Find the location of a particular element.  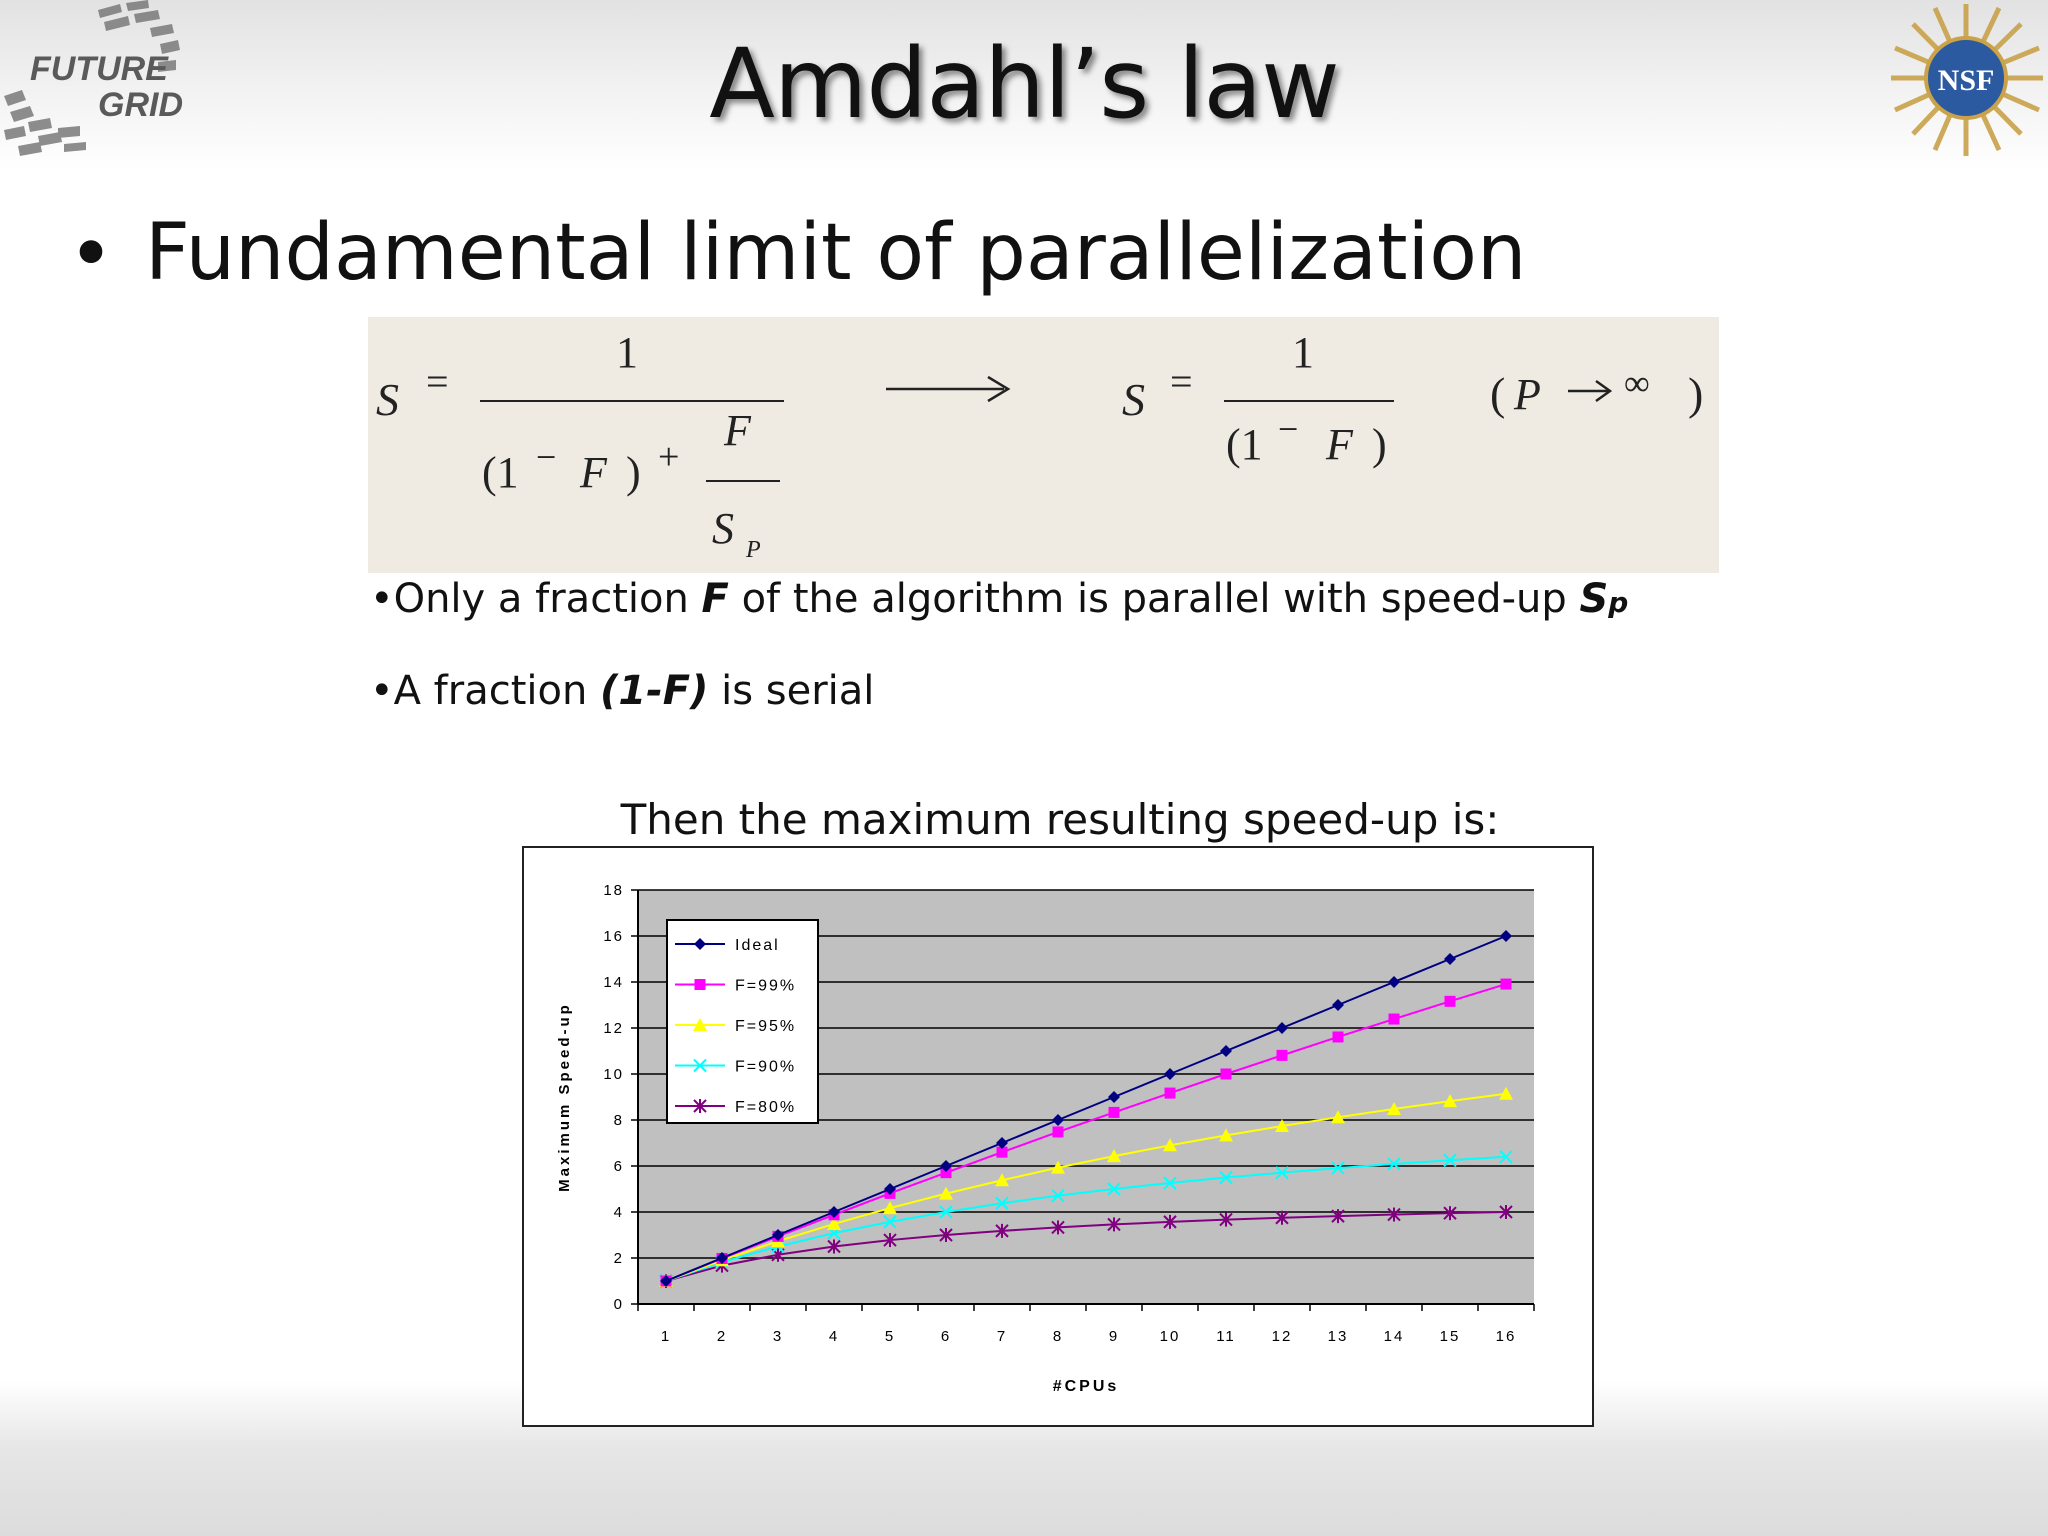

sub-line-fraction-sp-sub: p is located at coordinates (1618, 602).